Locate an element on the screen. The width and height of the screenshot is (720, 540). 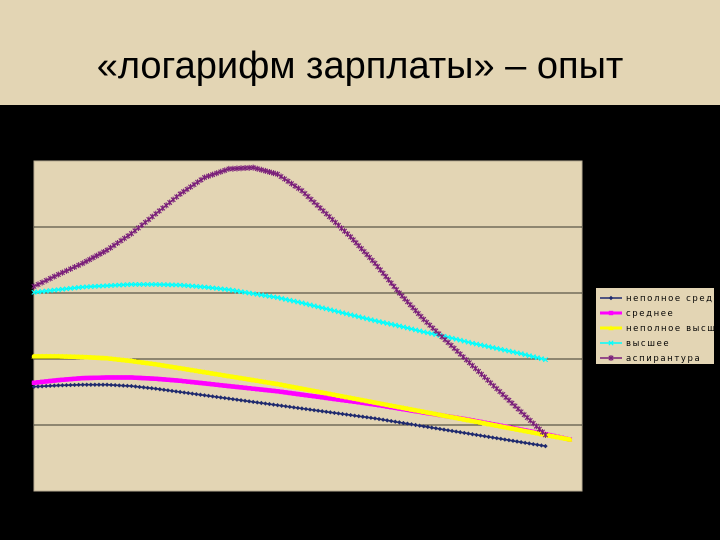
legend-label-2: среднее is located at coordinates (650, 314).